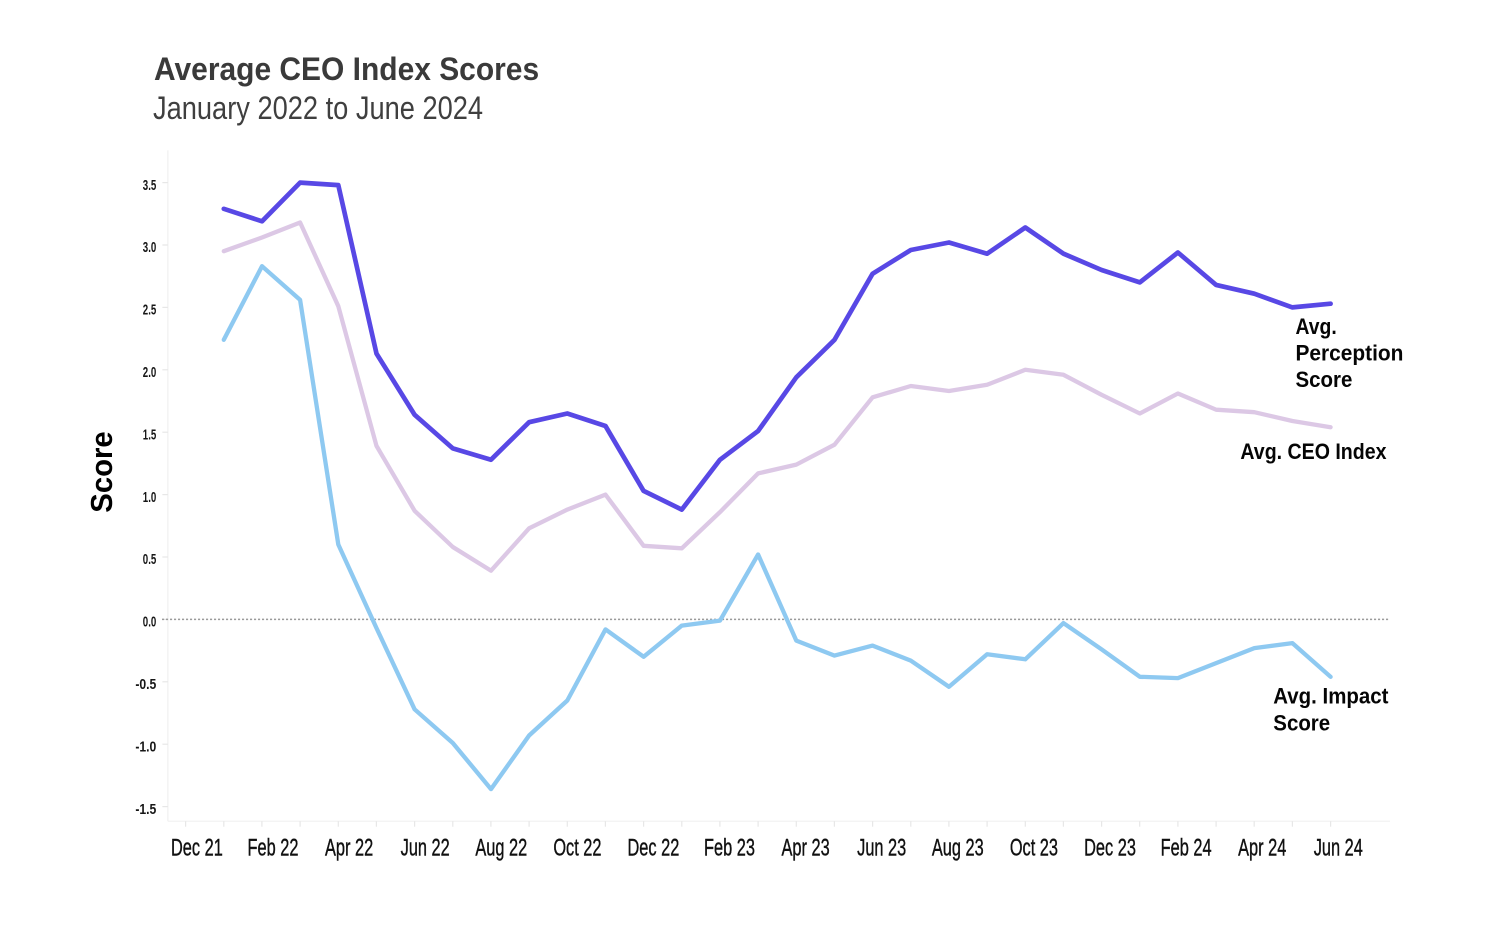 The image size is (1506, 948). What do you see at coordinates (349, 849) in the screenshot?
I see `svg-text: Apr 22` at bounding box center [349, 849].